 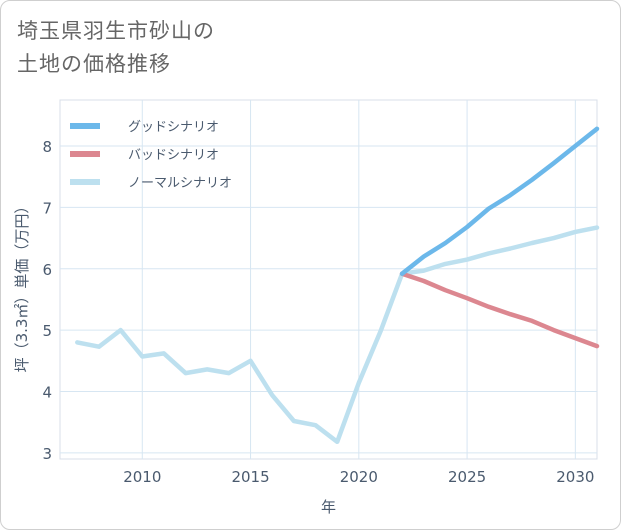 I want to click on chart-title-line-1: 埼玉県羽生市砂山の, so click(x=116, y=31).